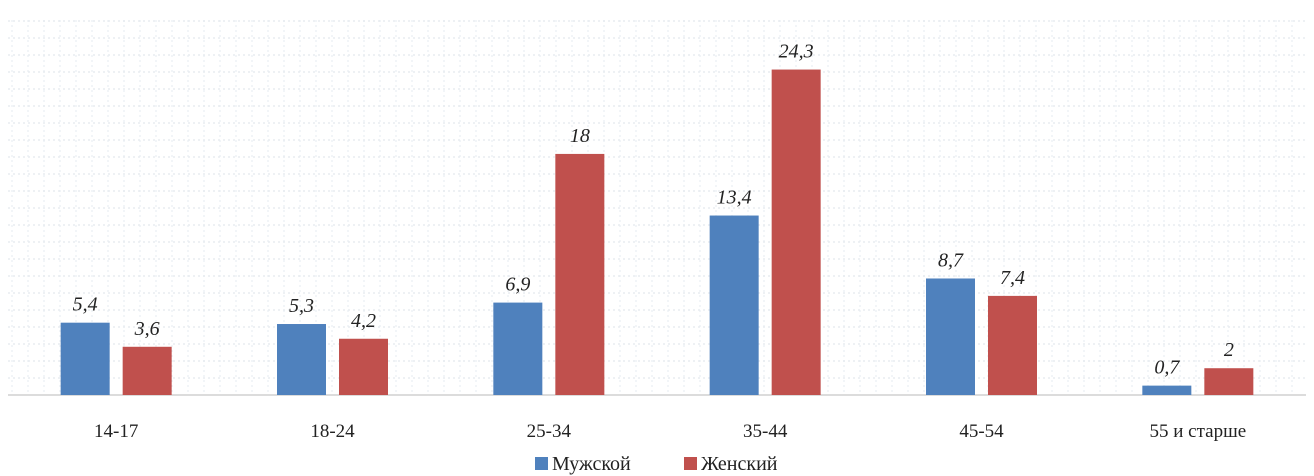 The width and height of the screenshot is (1314, 476). What do you see at coordinates (580, 136) in the screenshot?
I see `data-label: 18` at bounding box center [580, 136].